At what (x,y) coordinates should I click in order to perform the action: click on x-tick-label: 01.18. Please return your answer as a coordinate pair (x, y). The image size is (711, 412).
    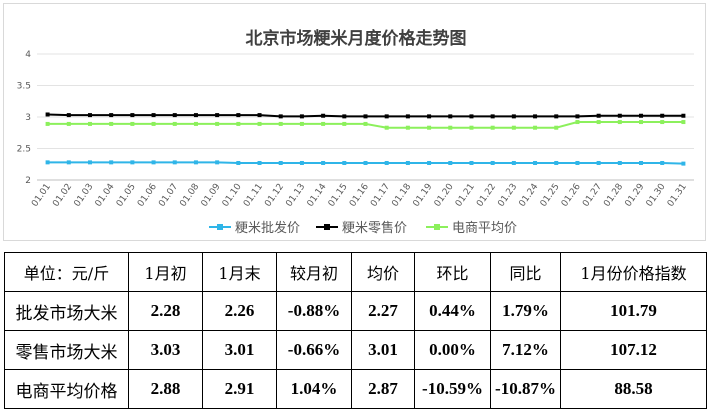
    Looking at the image, I should click on (401, 195).